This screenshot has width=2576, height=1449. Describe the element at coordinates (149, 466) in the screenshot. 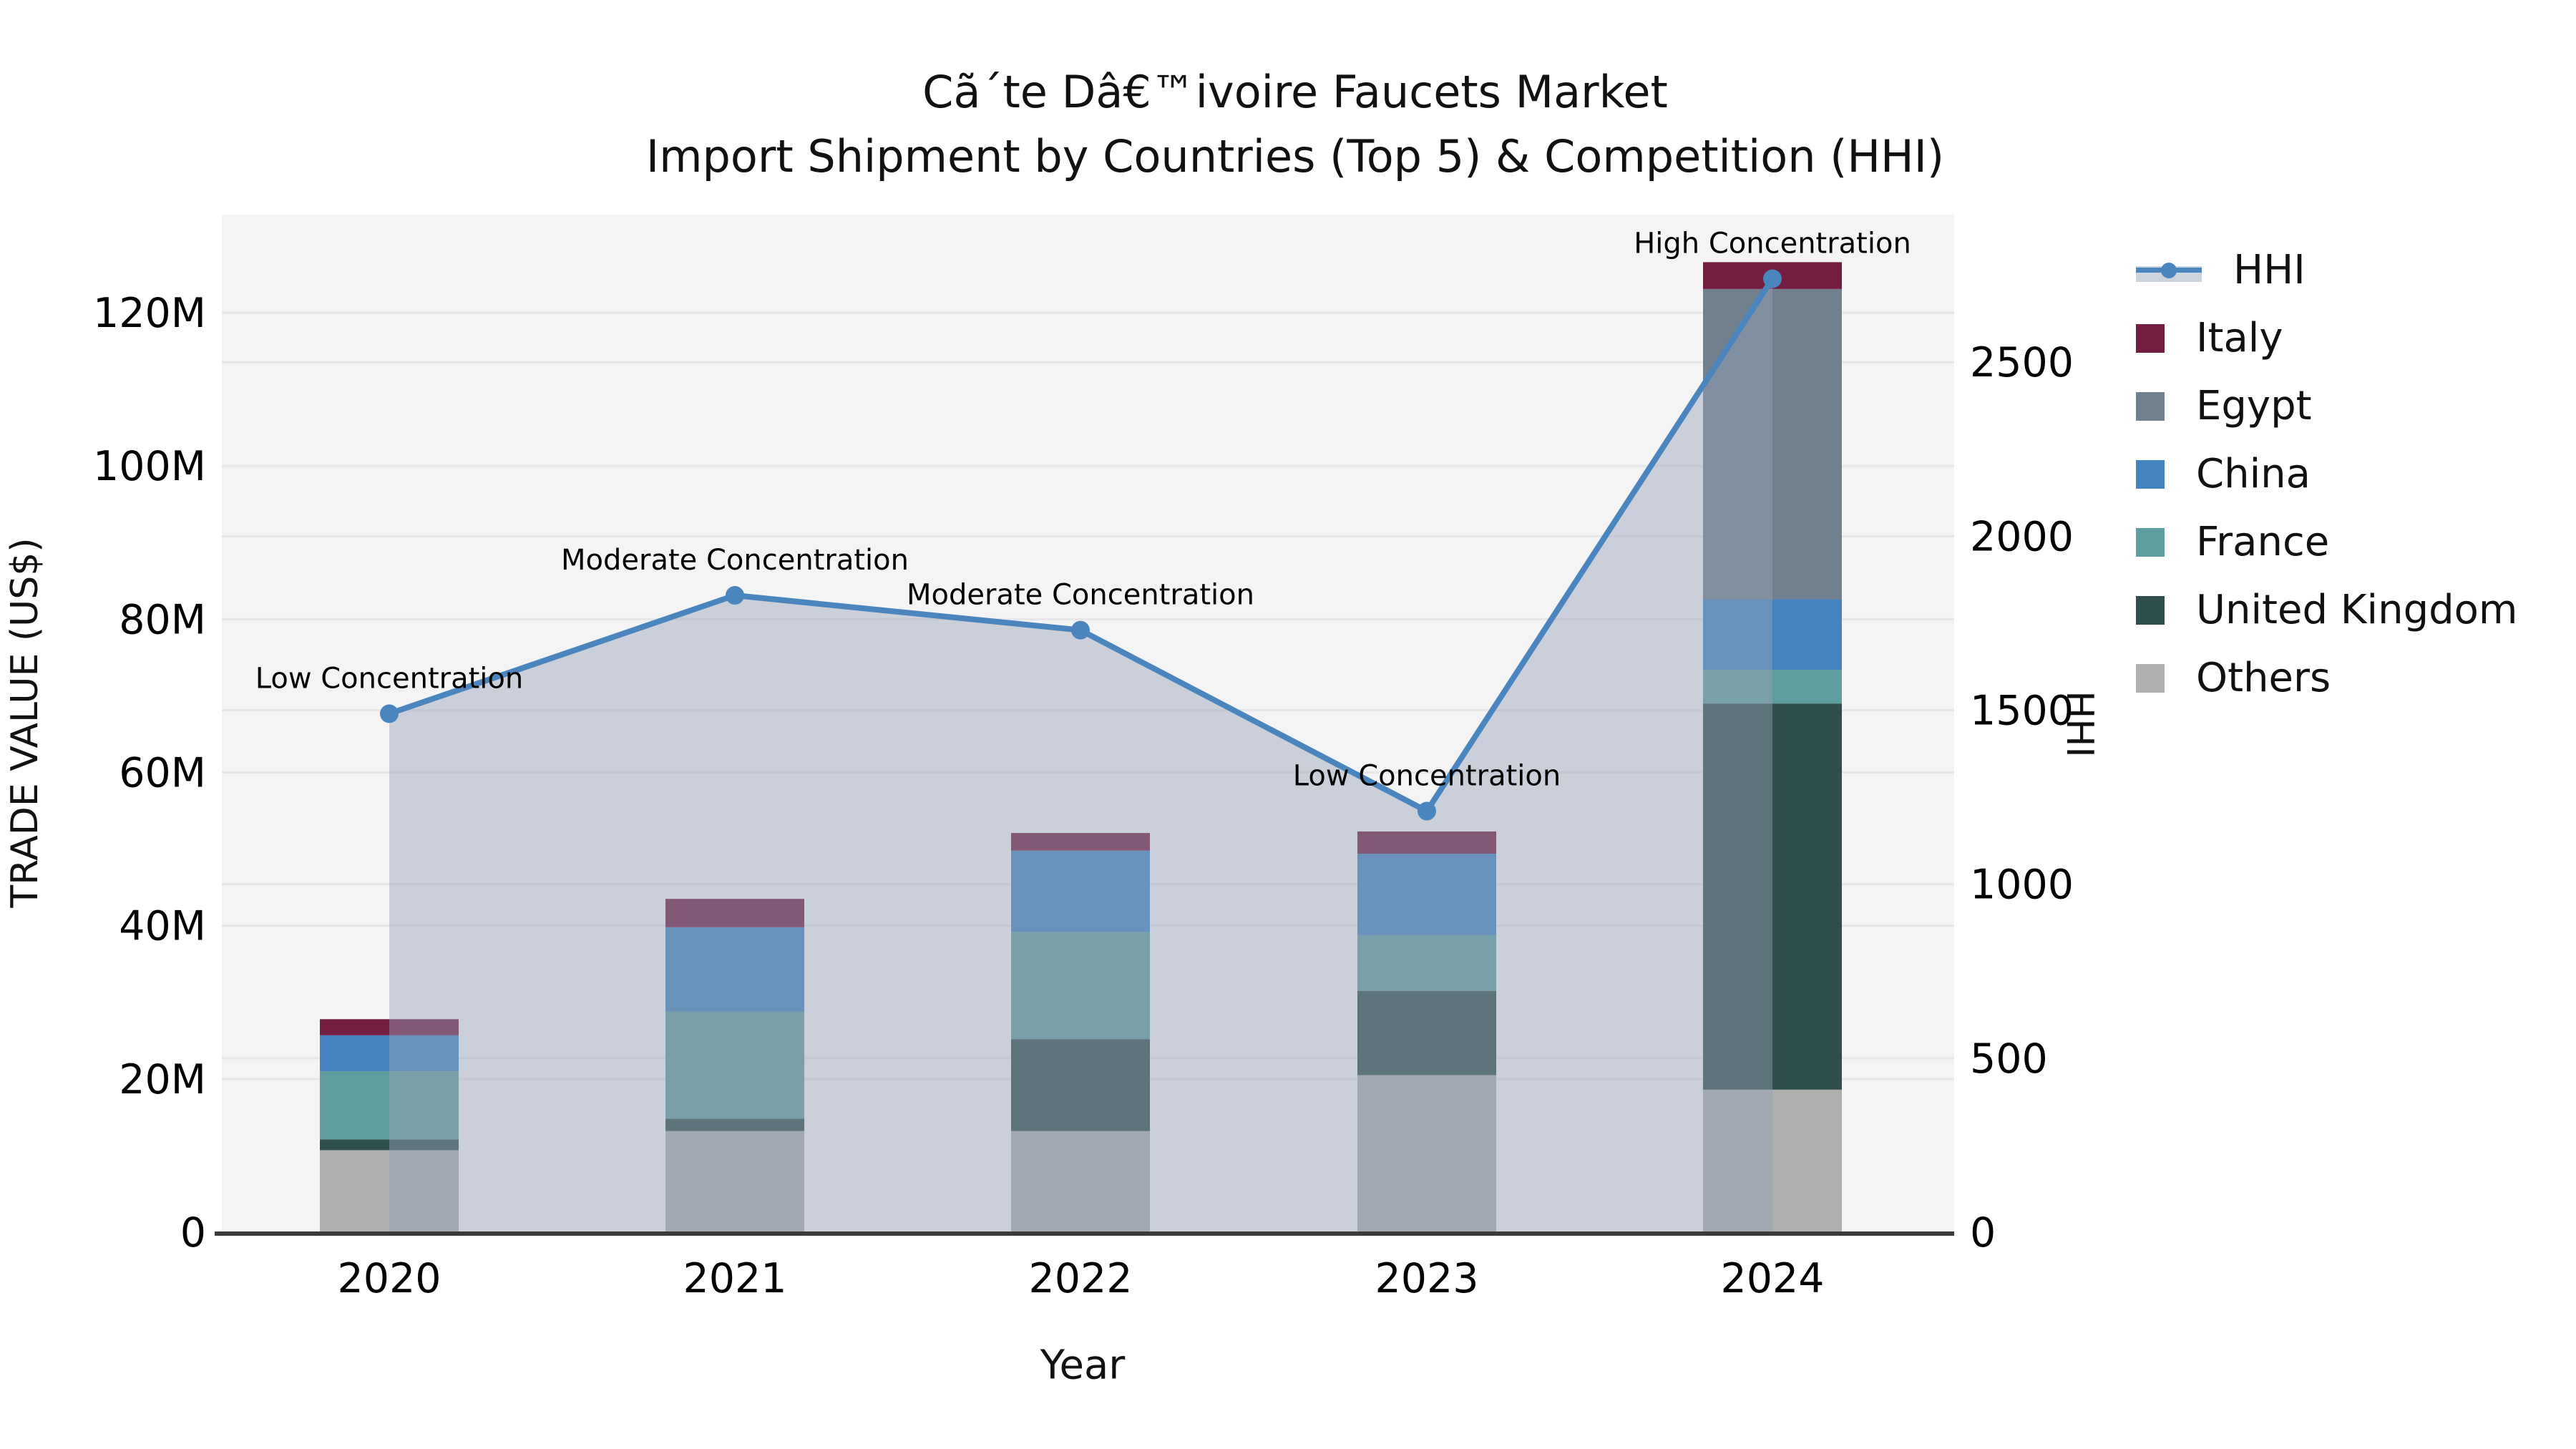

I see `left-tick-100M: 100M` at that location.